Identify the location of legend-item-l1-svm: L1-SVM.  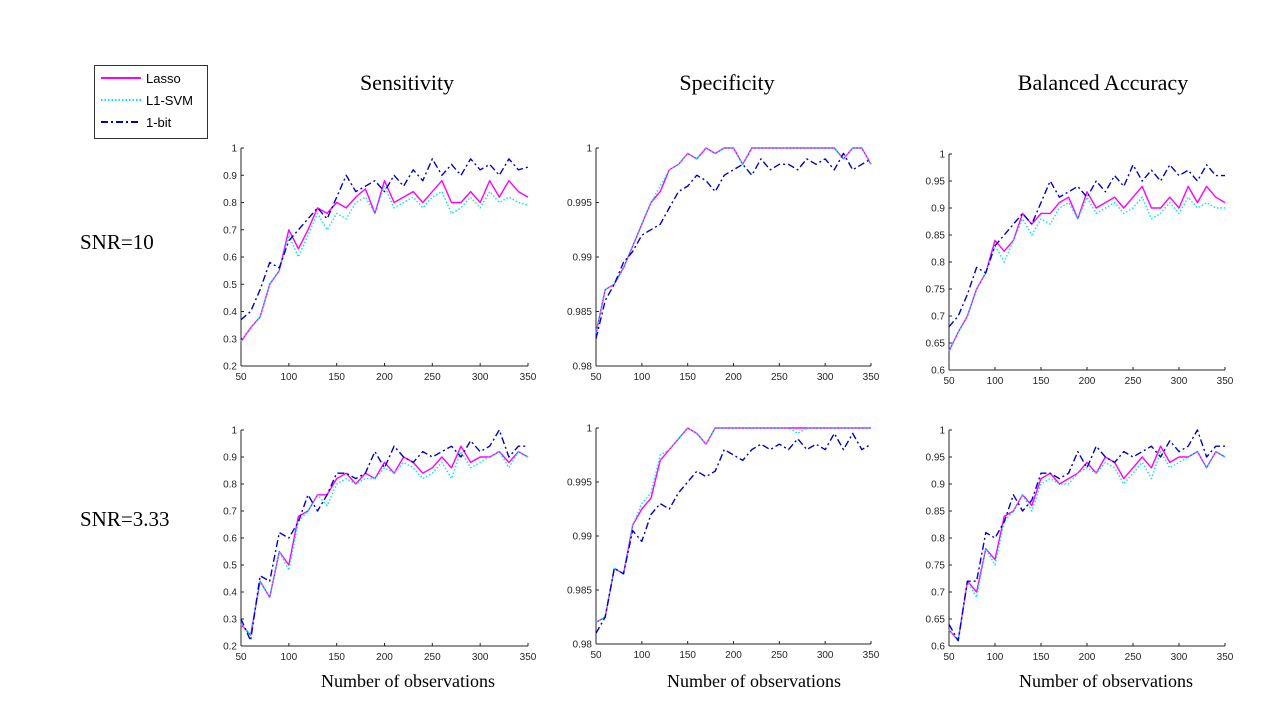
(147, 100).